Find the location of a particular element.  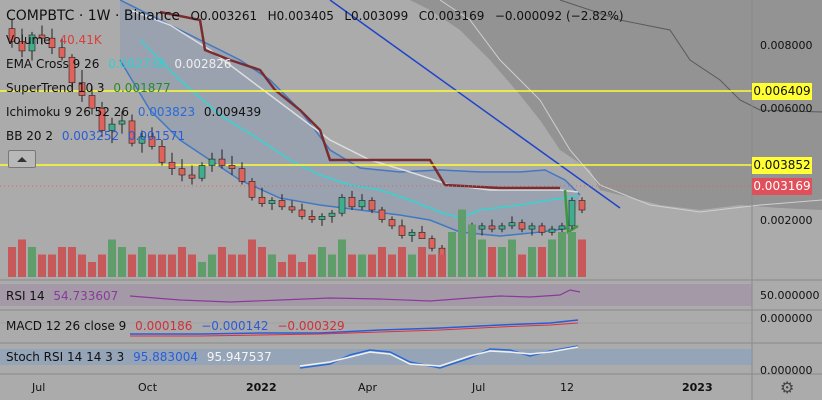

time-tick-jul2: Jul is located at coordinates (478, 387).